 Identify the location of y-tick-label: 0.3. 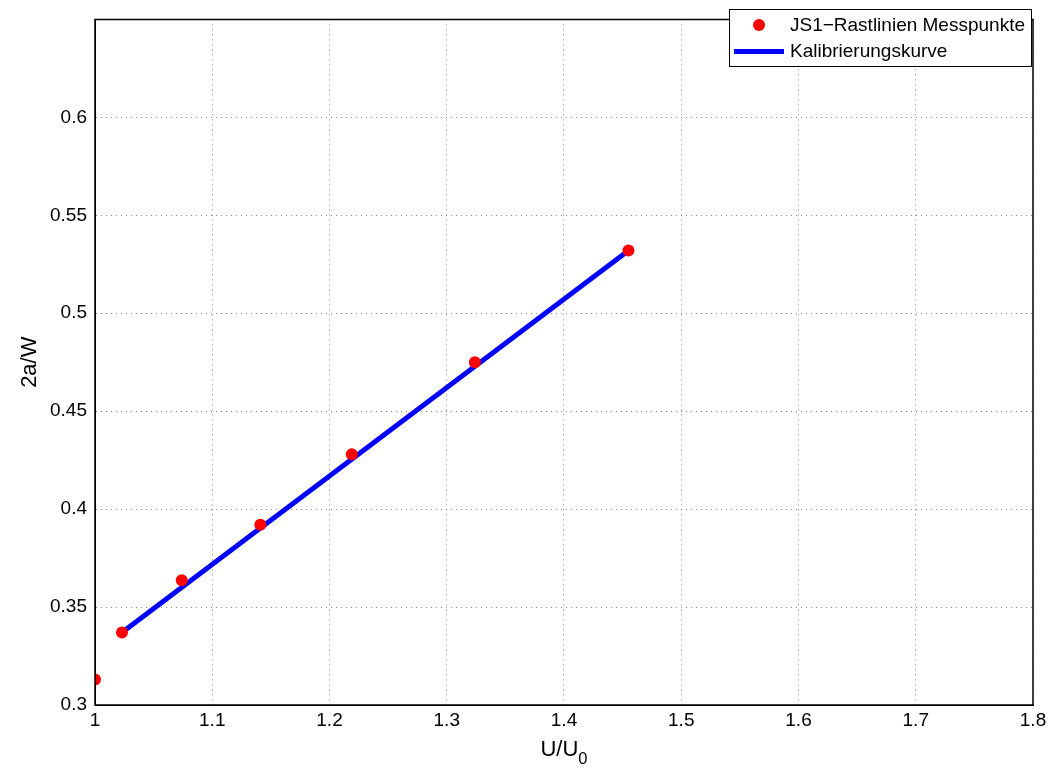
(73, 704).